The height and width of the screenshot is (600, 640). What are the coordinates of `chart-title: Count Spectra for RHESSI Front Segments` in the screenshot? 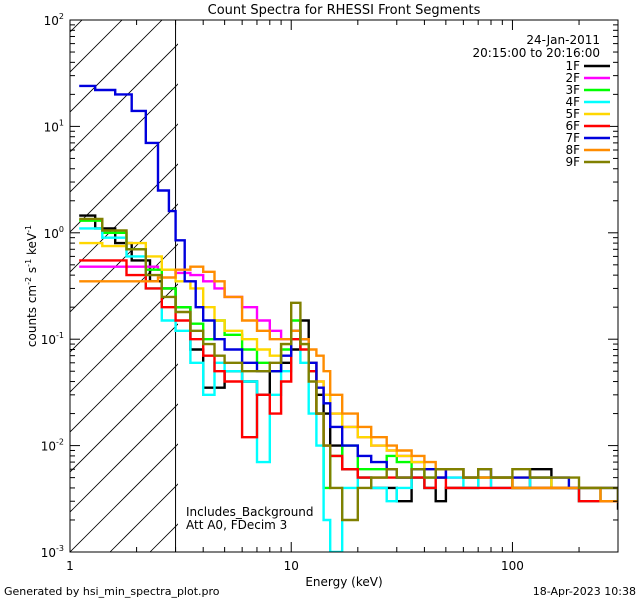 It's located at (344, 10).